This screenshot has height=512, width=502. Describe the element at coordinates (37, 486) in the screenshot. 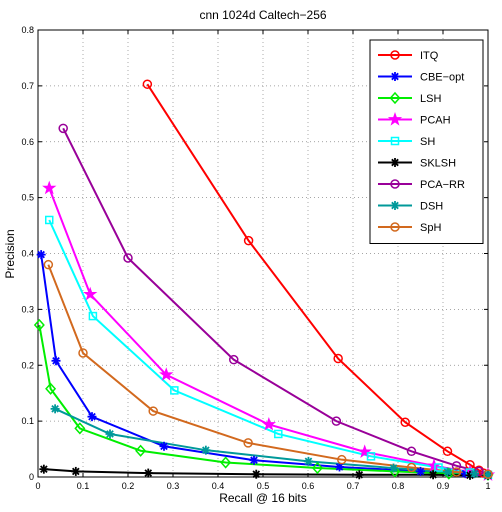

I see `x-tick-label: 0` at that location.